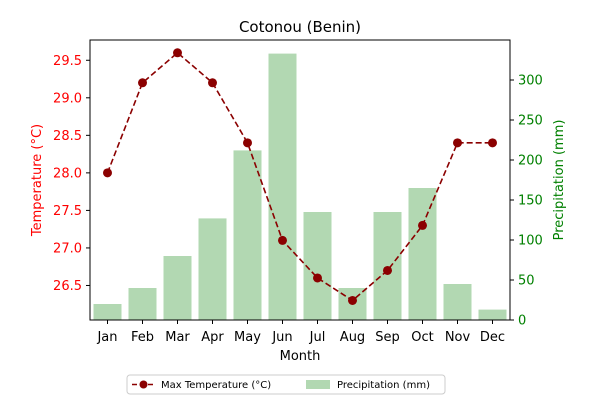 The width and height of the screenshot is (600, 400). I want to click on precipitation-bar-mar, so click(177, 288).